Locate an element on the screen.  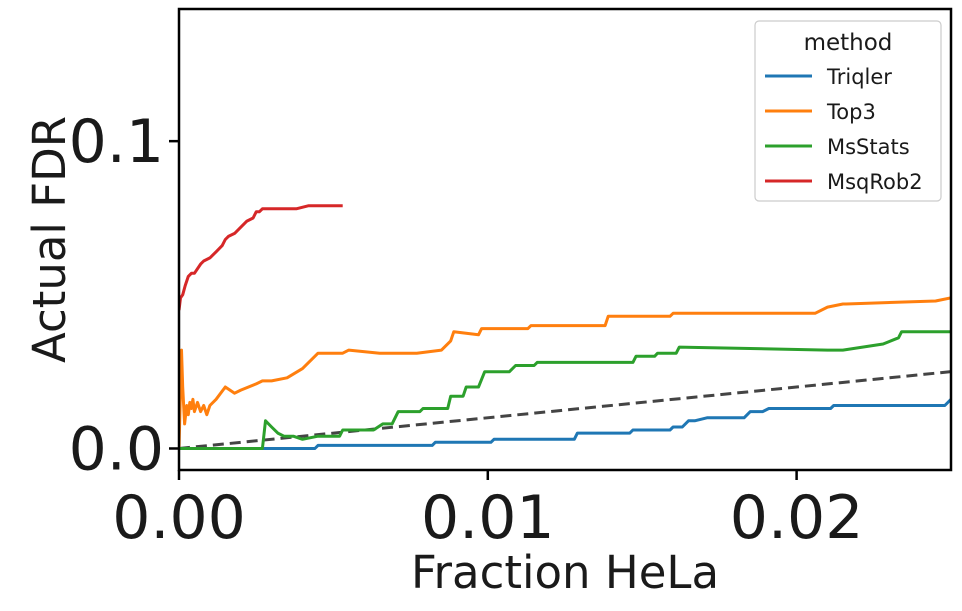
y-axis-label: Actual FDR is located at coordinates (49, 239).